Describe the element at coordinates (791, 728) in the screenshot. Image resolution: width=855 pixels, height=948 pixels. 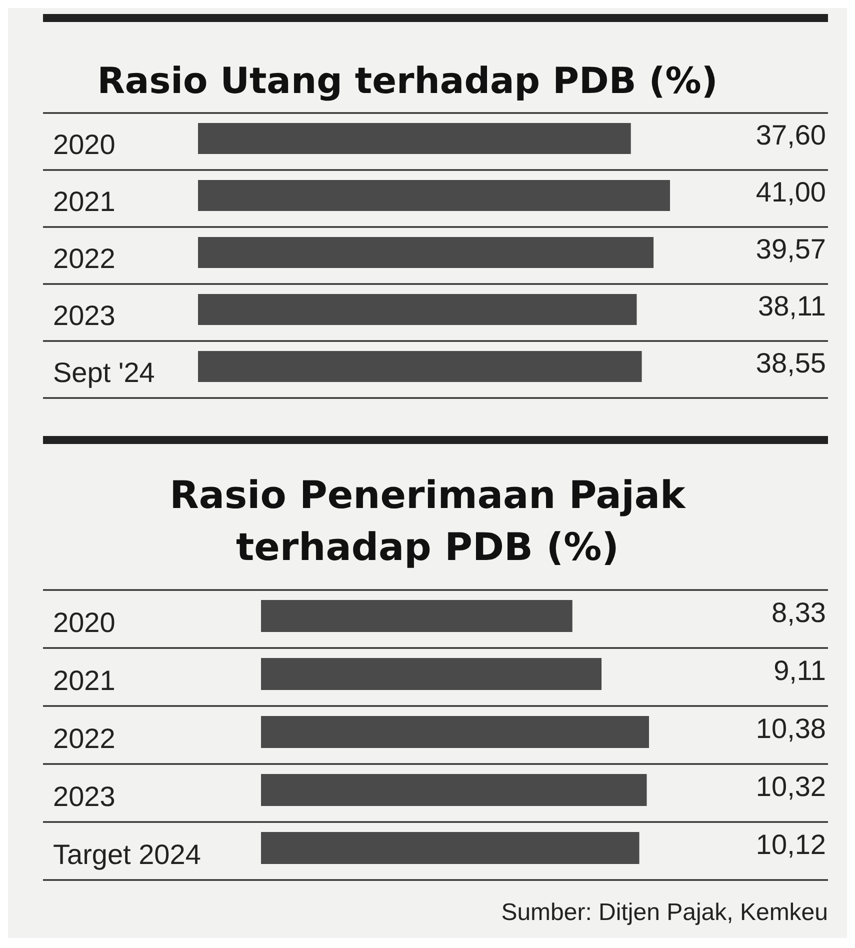
I see `data-label: 10,38` at that location.